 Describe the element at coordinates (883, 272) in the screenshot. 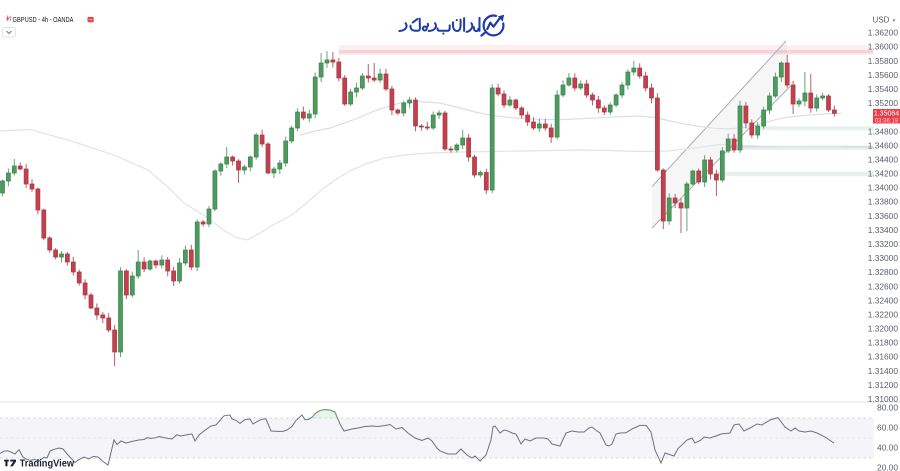

I see `svg-text: 1.32800` at that location.